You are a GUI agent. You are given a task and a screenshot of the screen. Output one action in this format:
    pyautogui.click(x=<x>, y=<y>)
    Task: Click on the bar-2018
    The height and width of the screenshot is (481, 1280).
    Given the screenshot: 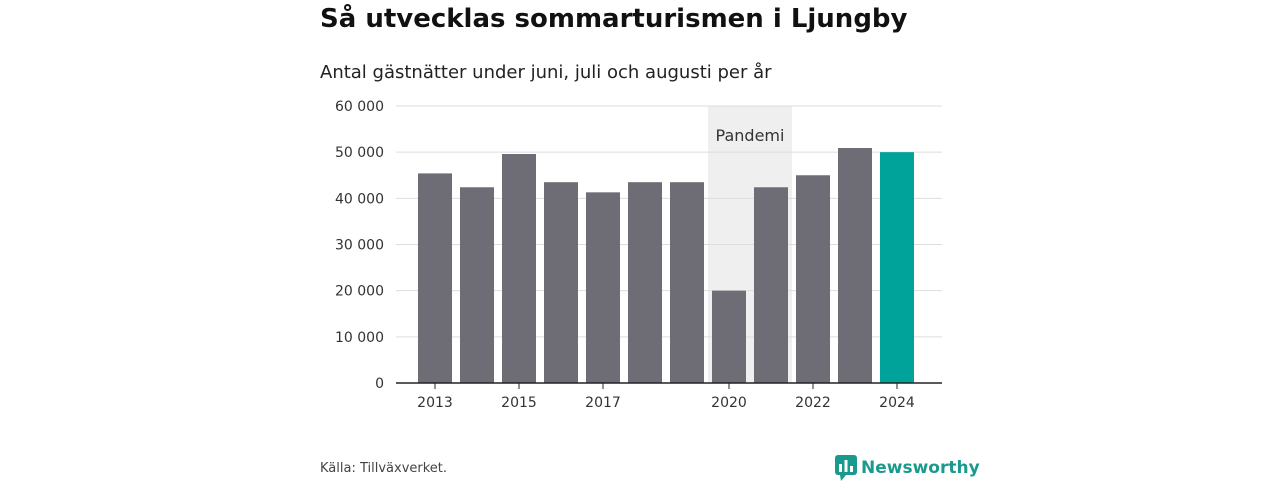 What is the action you would take?
    pyautogui.click(x=645, y=282)
    